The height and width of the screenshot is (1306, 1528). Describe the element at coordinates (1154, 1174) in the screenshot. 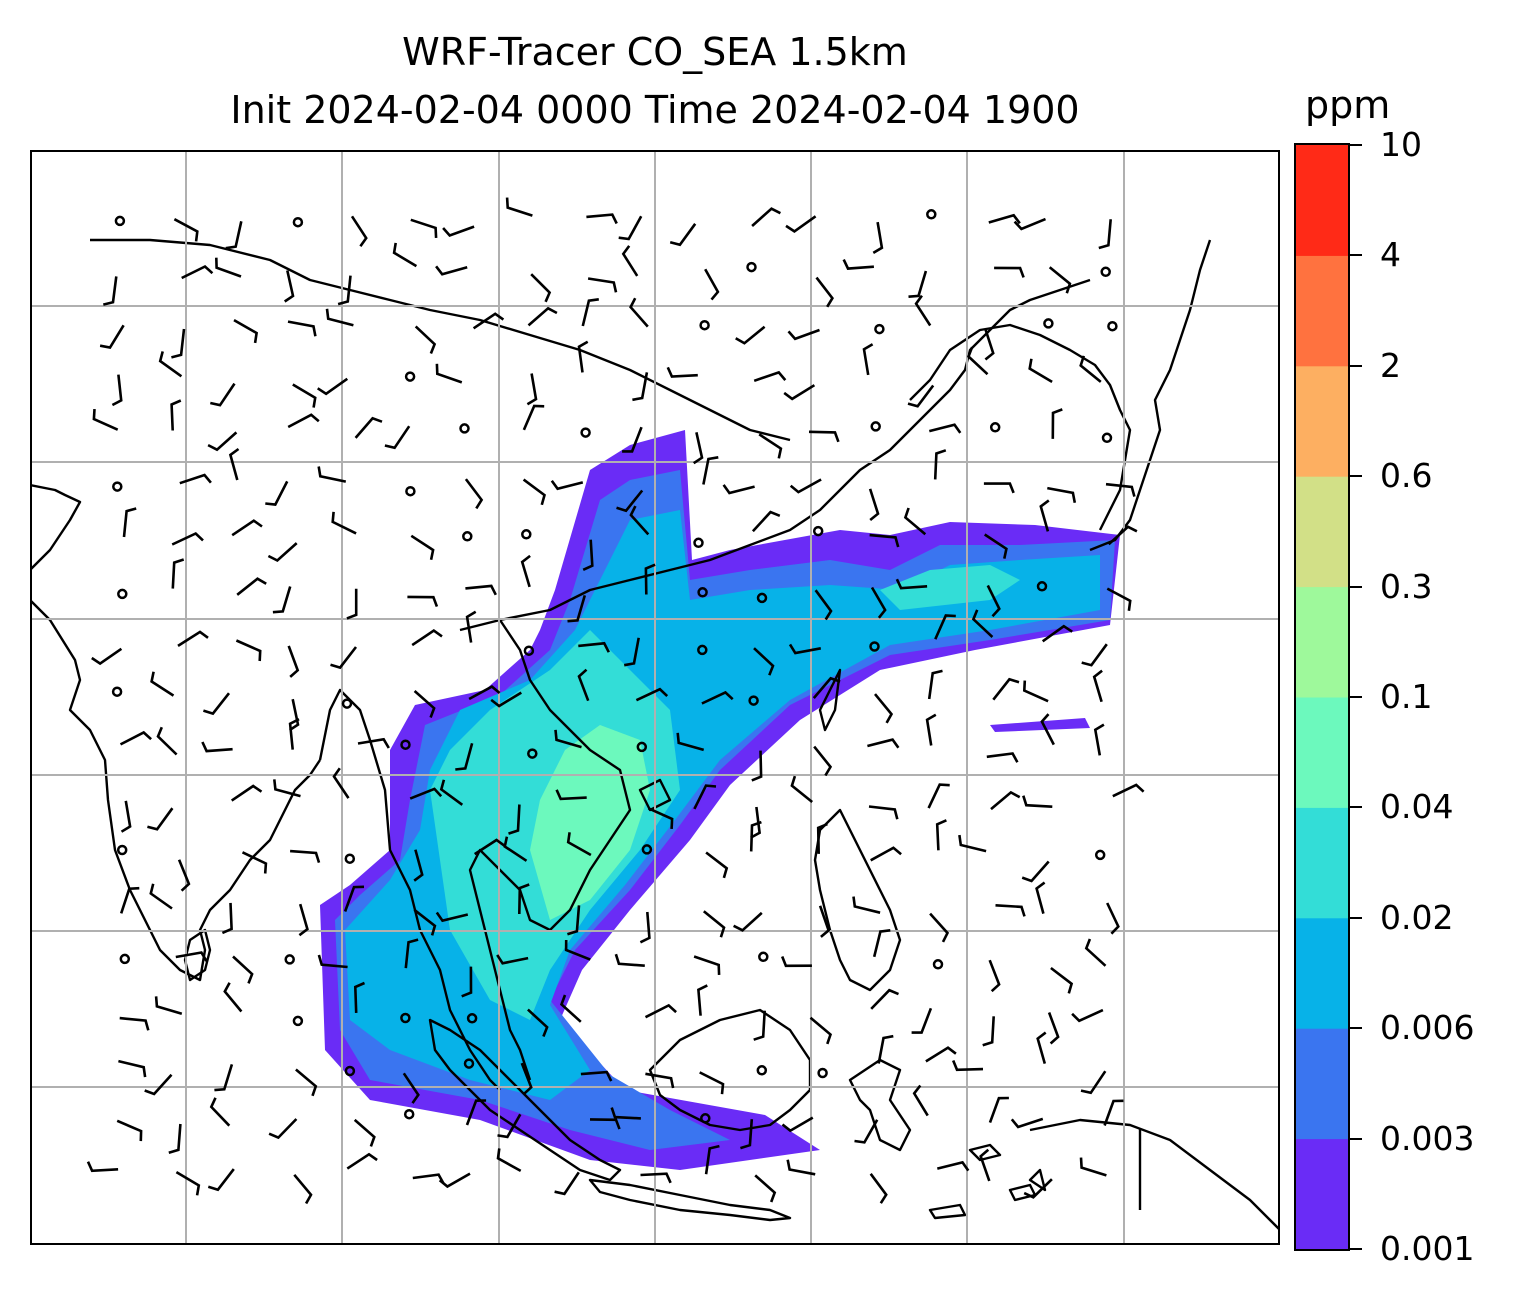

I see `coastline-new-guinea` at that location.